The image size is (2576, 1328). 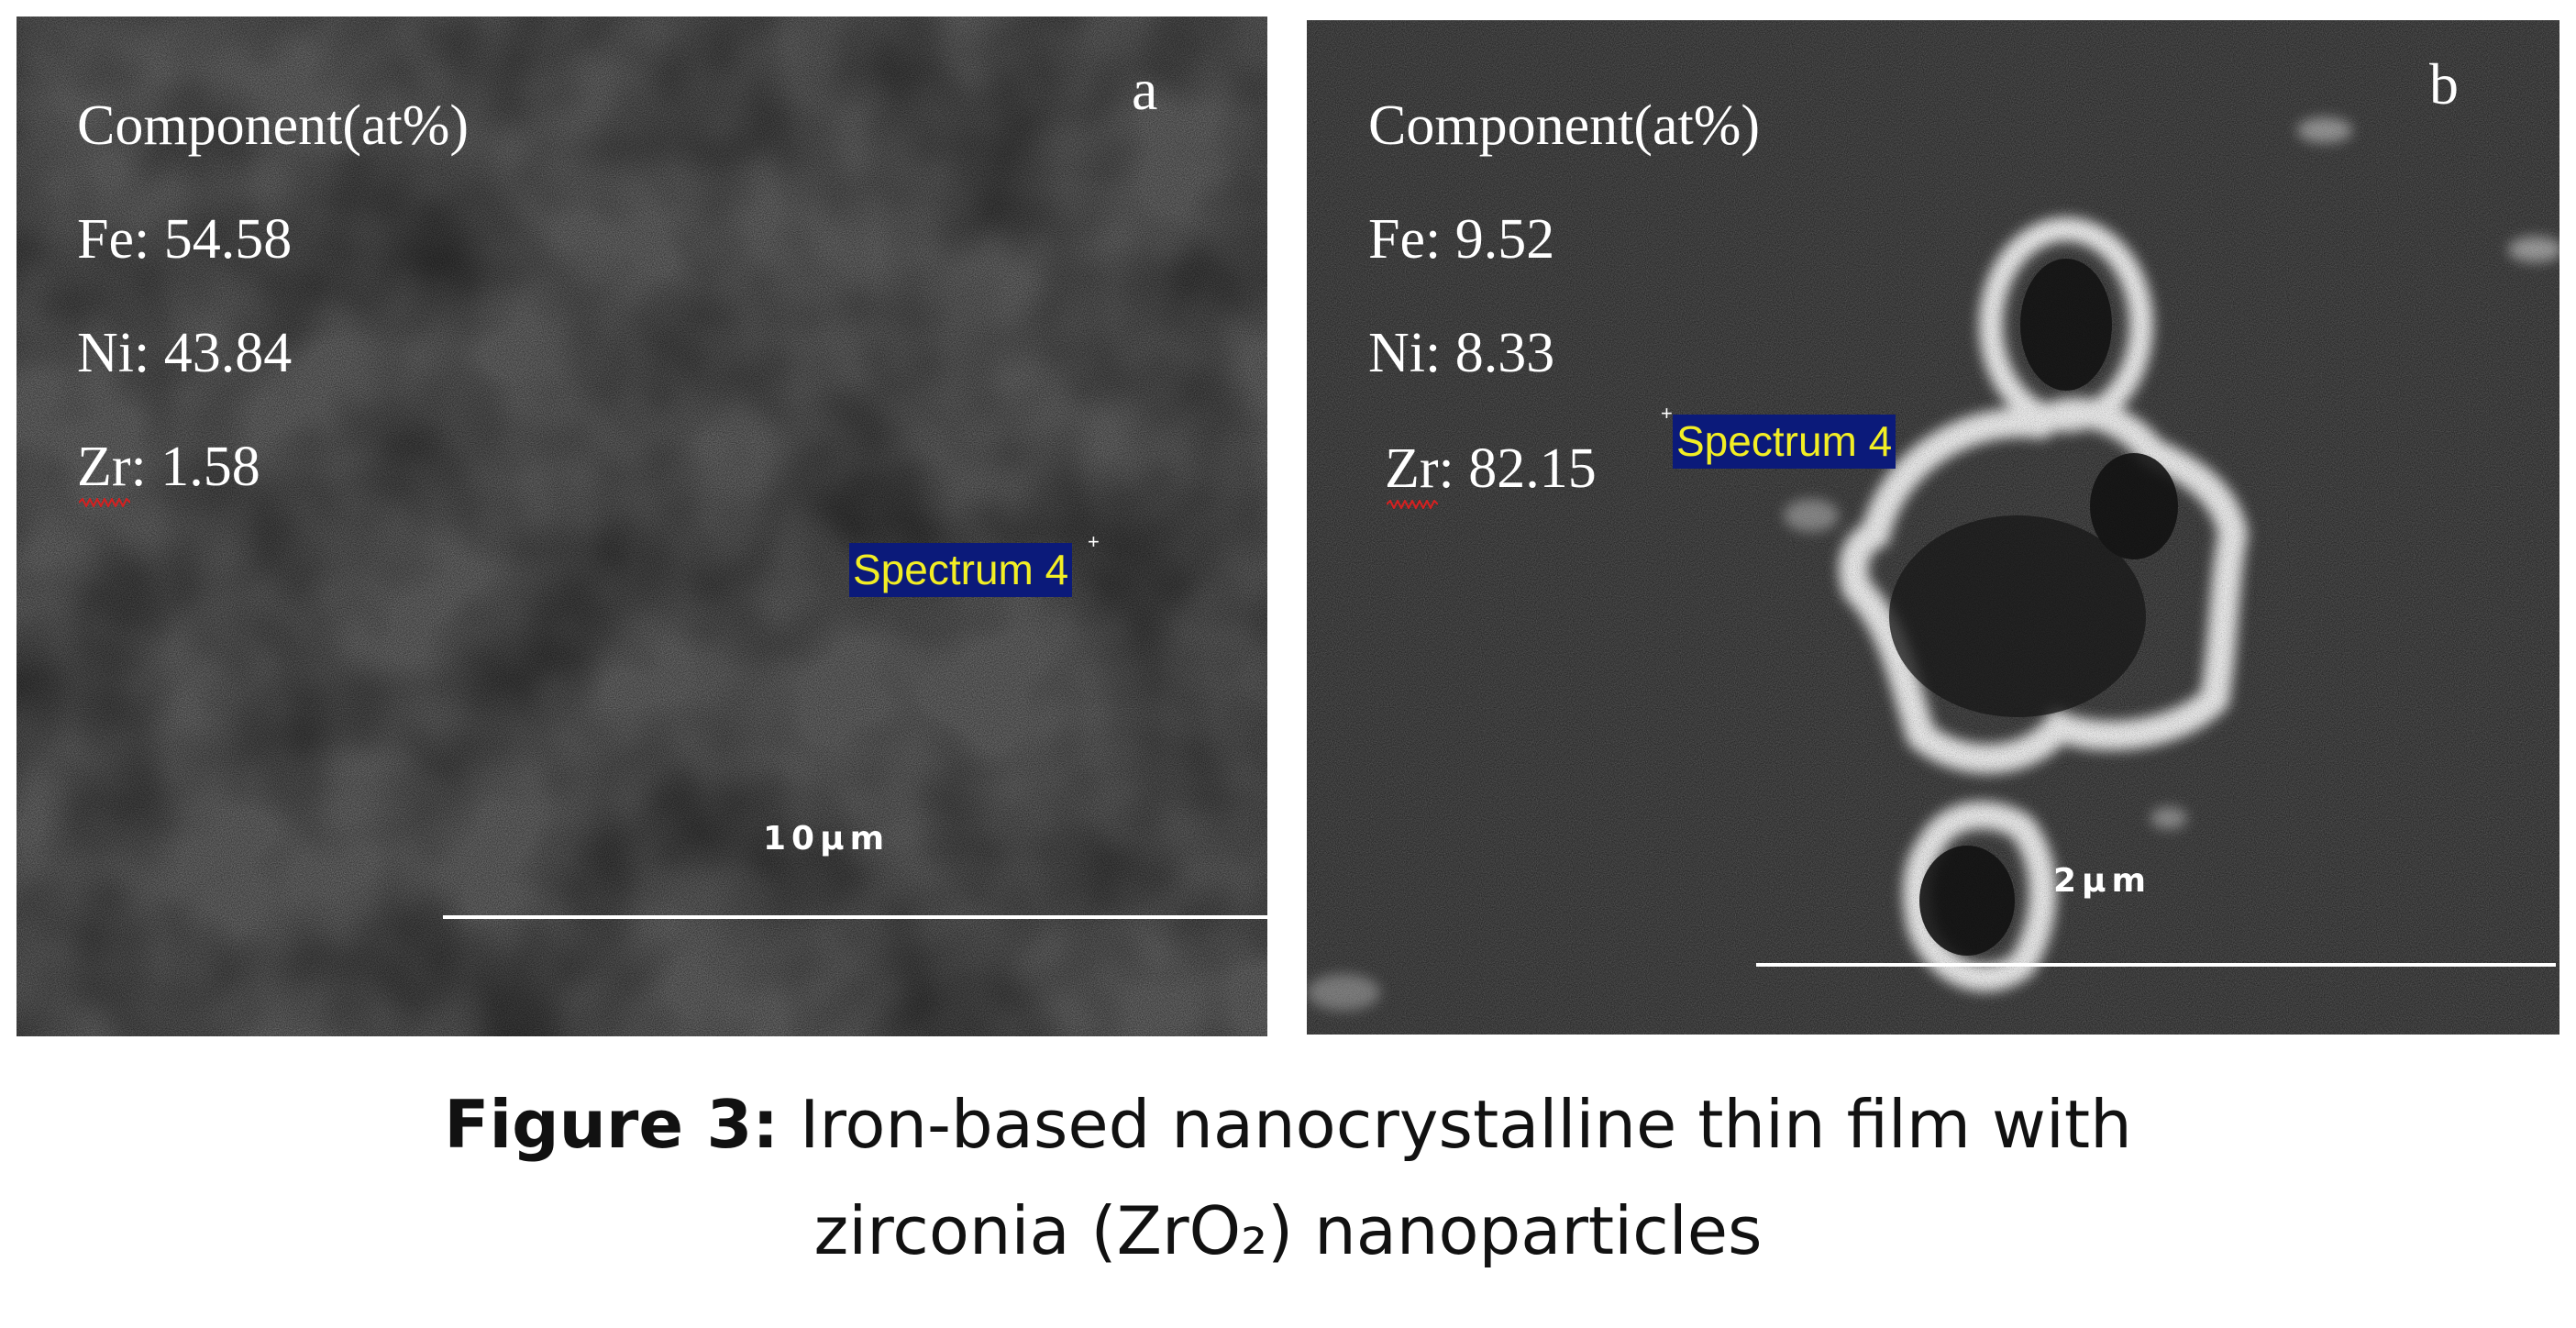 What do you see at coordinates (826, 839) in the screenshot?
I see `scale-label-a: 10μm` at bounding box center [826, 839].